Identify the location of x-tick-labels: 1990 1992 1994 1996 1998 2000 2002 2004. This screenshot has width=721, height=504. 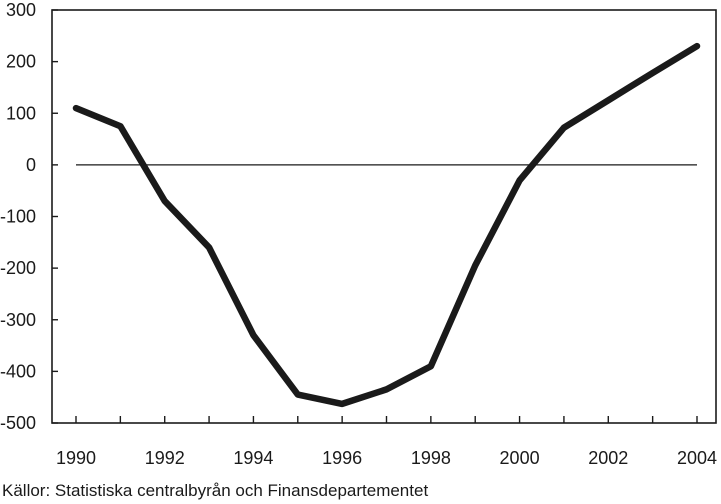
(386, 458).